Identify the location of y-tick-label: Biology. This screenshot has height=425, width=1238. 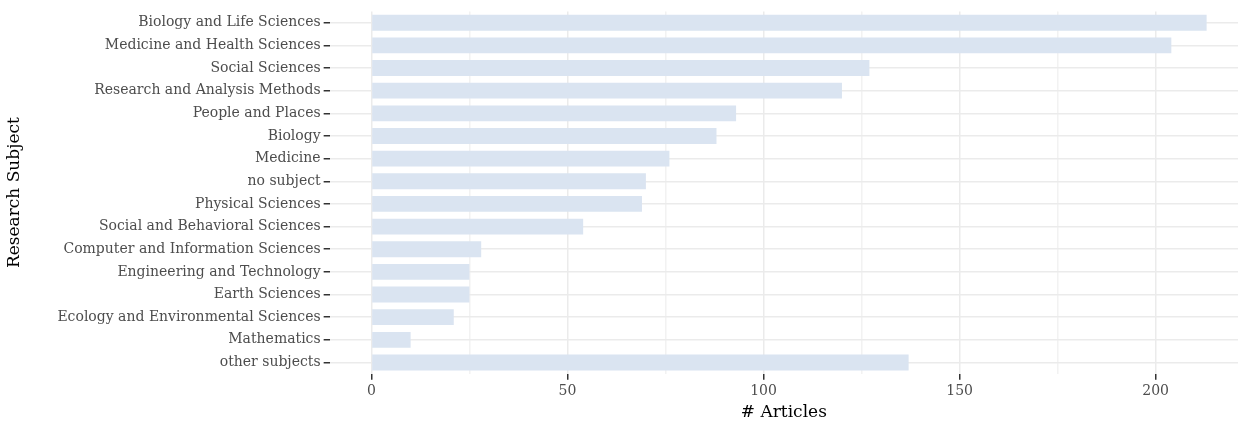
(294, 134).